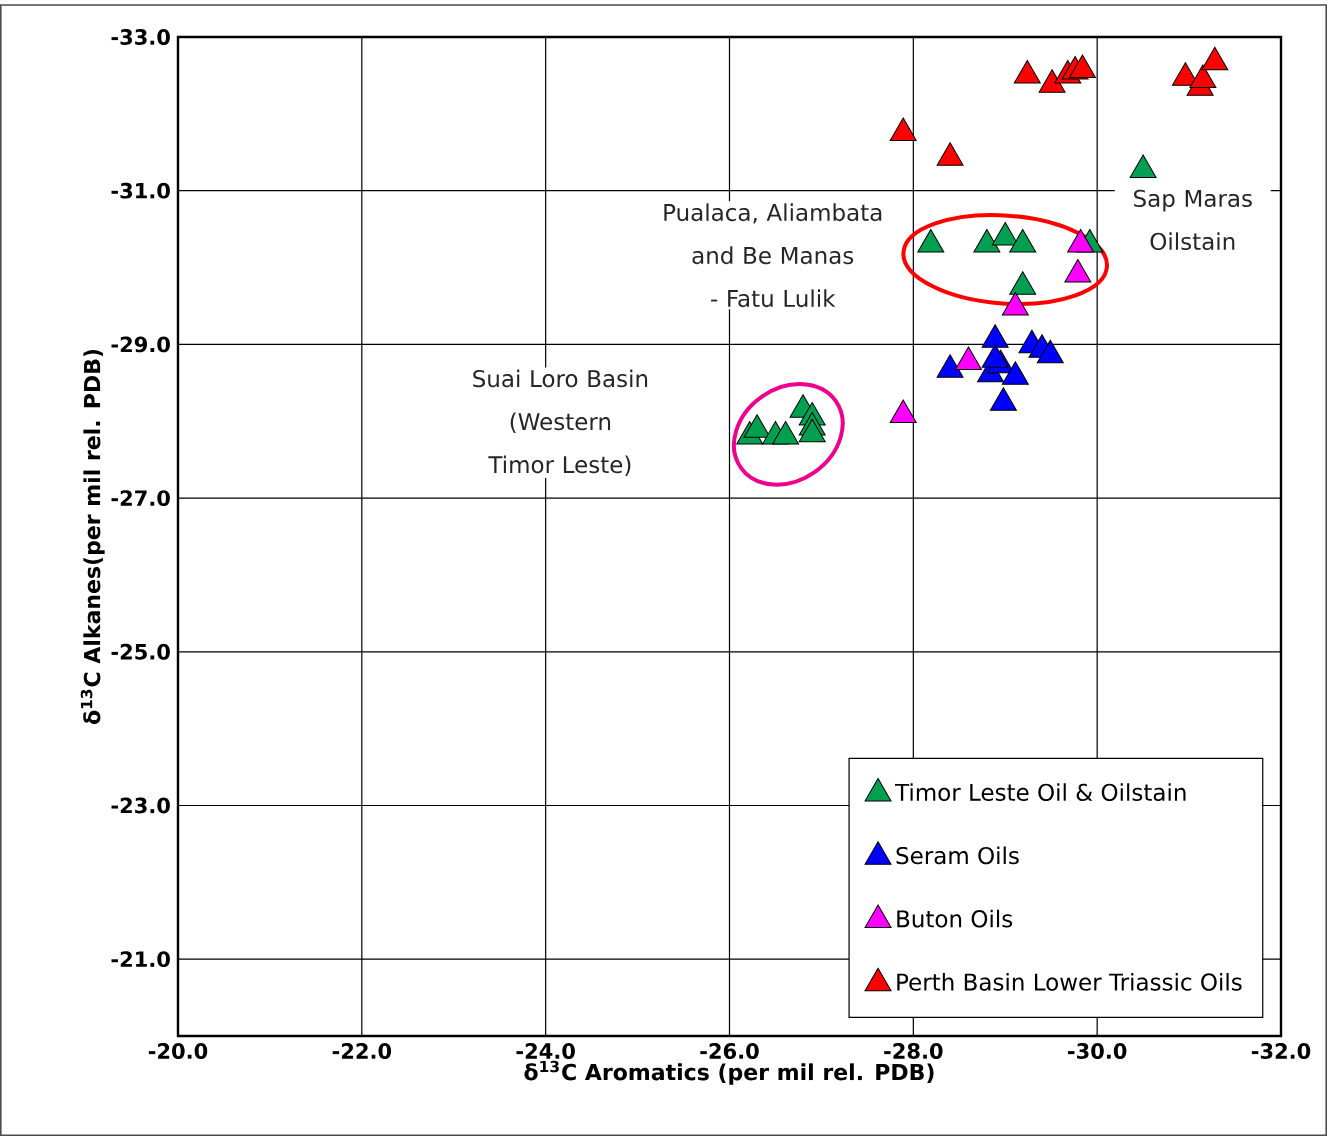 The width and height of the screenshot is (1327, 1136). I want to click on y-tick-label: -27.0, so click(140, 498).